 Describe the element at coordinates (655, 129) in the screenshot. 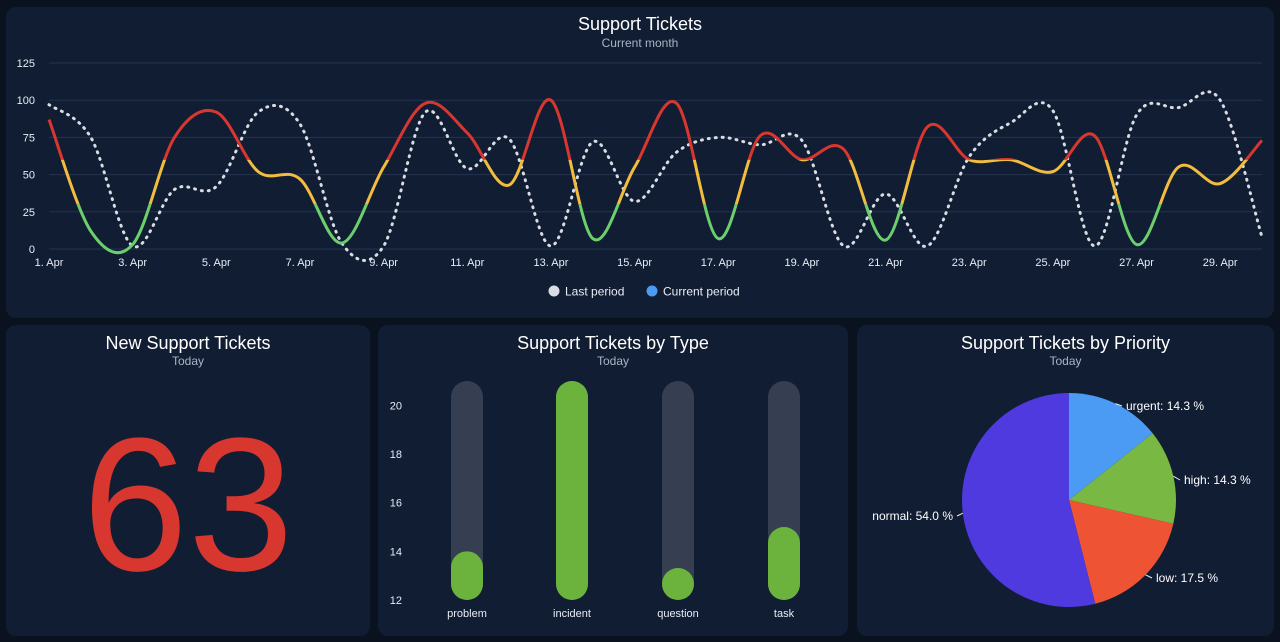

I see `series-line-current-high` at that location.